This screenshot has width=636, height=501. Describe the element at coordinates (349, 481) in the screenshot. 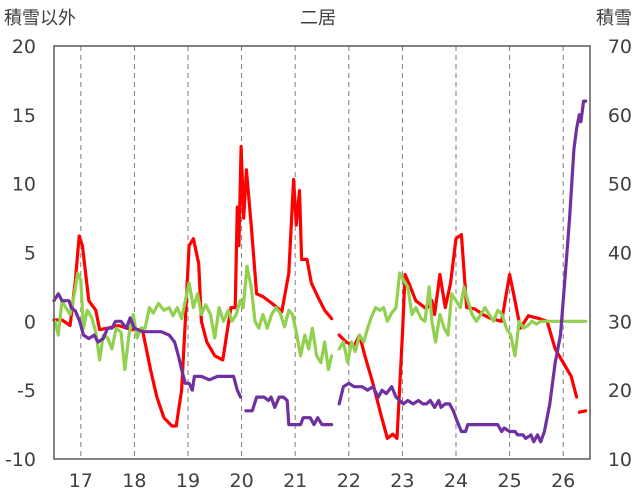

I see `x-tick-label: 22` at that location.